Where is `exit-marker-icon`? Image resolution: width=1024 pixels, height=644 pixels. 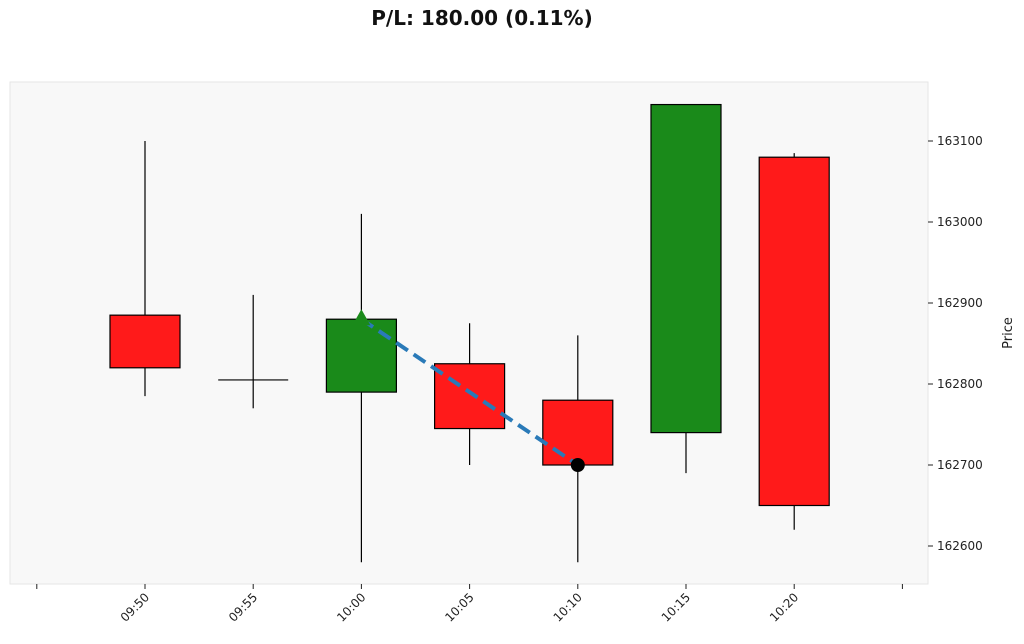
exit-marker-icon is located at coordinates (577, 465).